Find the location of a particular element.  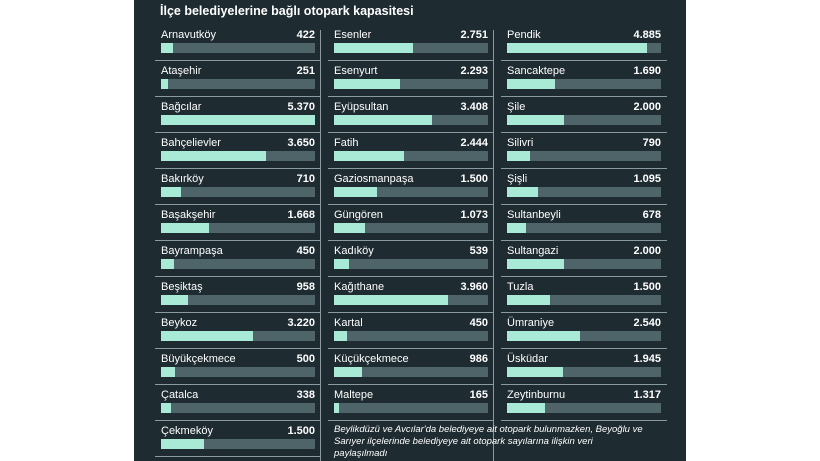

value-label: 2.293 is located at coordinates (474, 71).